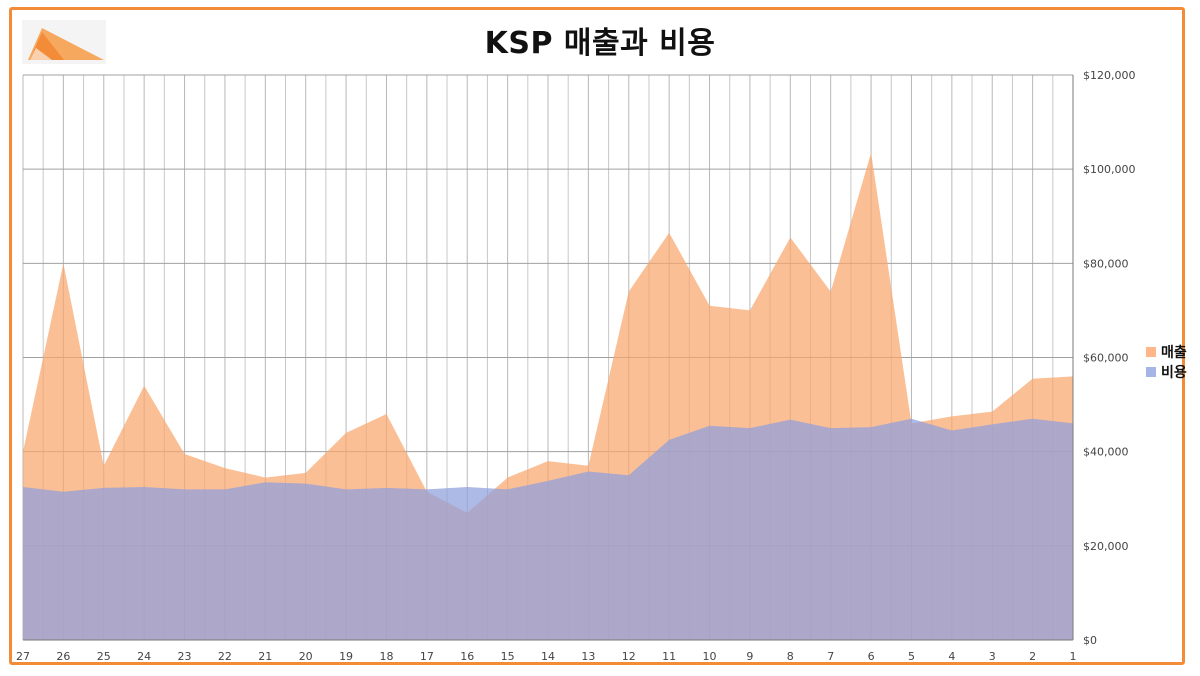  What do you see at coordinates (1174, 353) in the screenshot?
I see `legend-label-sales: 매출` at bounding box center [1174, 353].